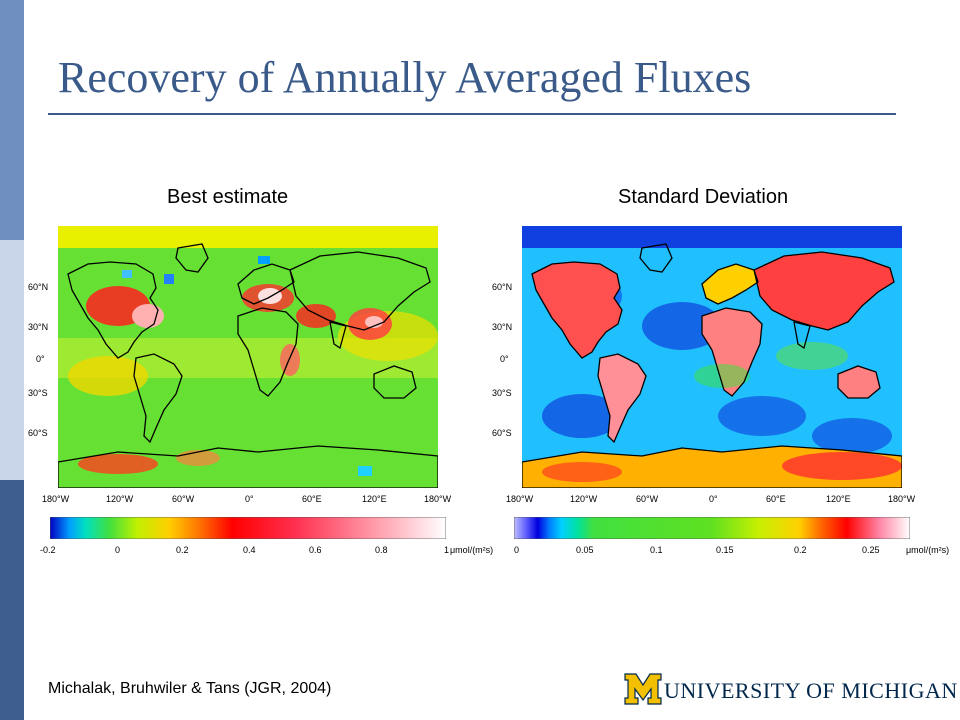  Describe the element at coordinates (12, 600) in the screenshot. I see `sidebar-block-bottom` at that location.